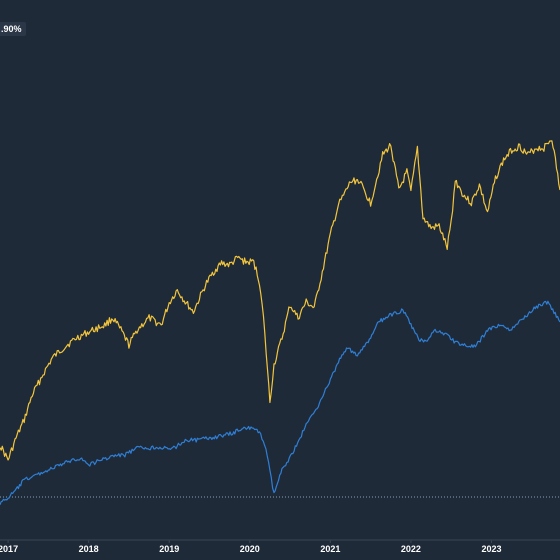 The image size is (560, 560). I want to click on x-tick-label: 2018, so click(89, 549).